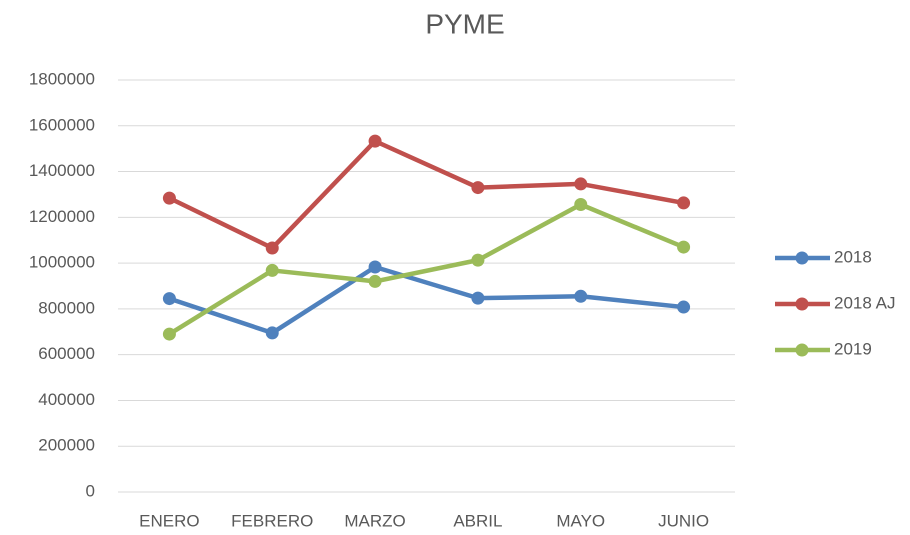 Image resolution: width=910 pixels, height=535 pixels. Describe the element at coordinates (62, 78) in the screenshot. I see `y-tick-label: 1800000` at that location.